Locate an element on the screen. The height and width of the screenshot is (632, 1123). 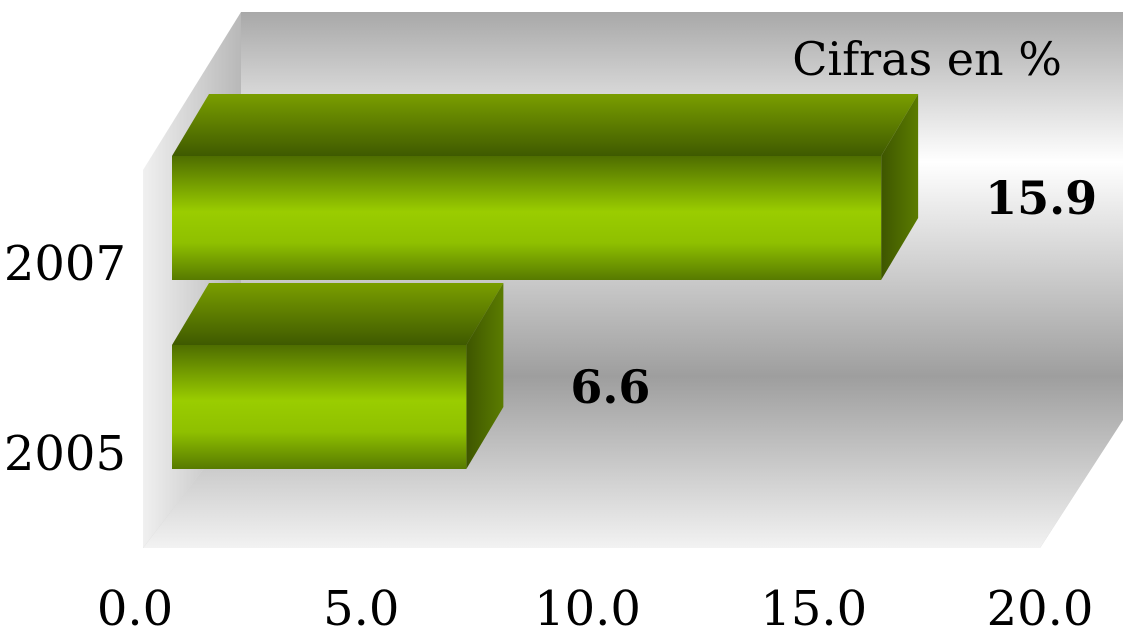
data-label-2007: 15.9 is located at coordinates (1041, 198).